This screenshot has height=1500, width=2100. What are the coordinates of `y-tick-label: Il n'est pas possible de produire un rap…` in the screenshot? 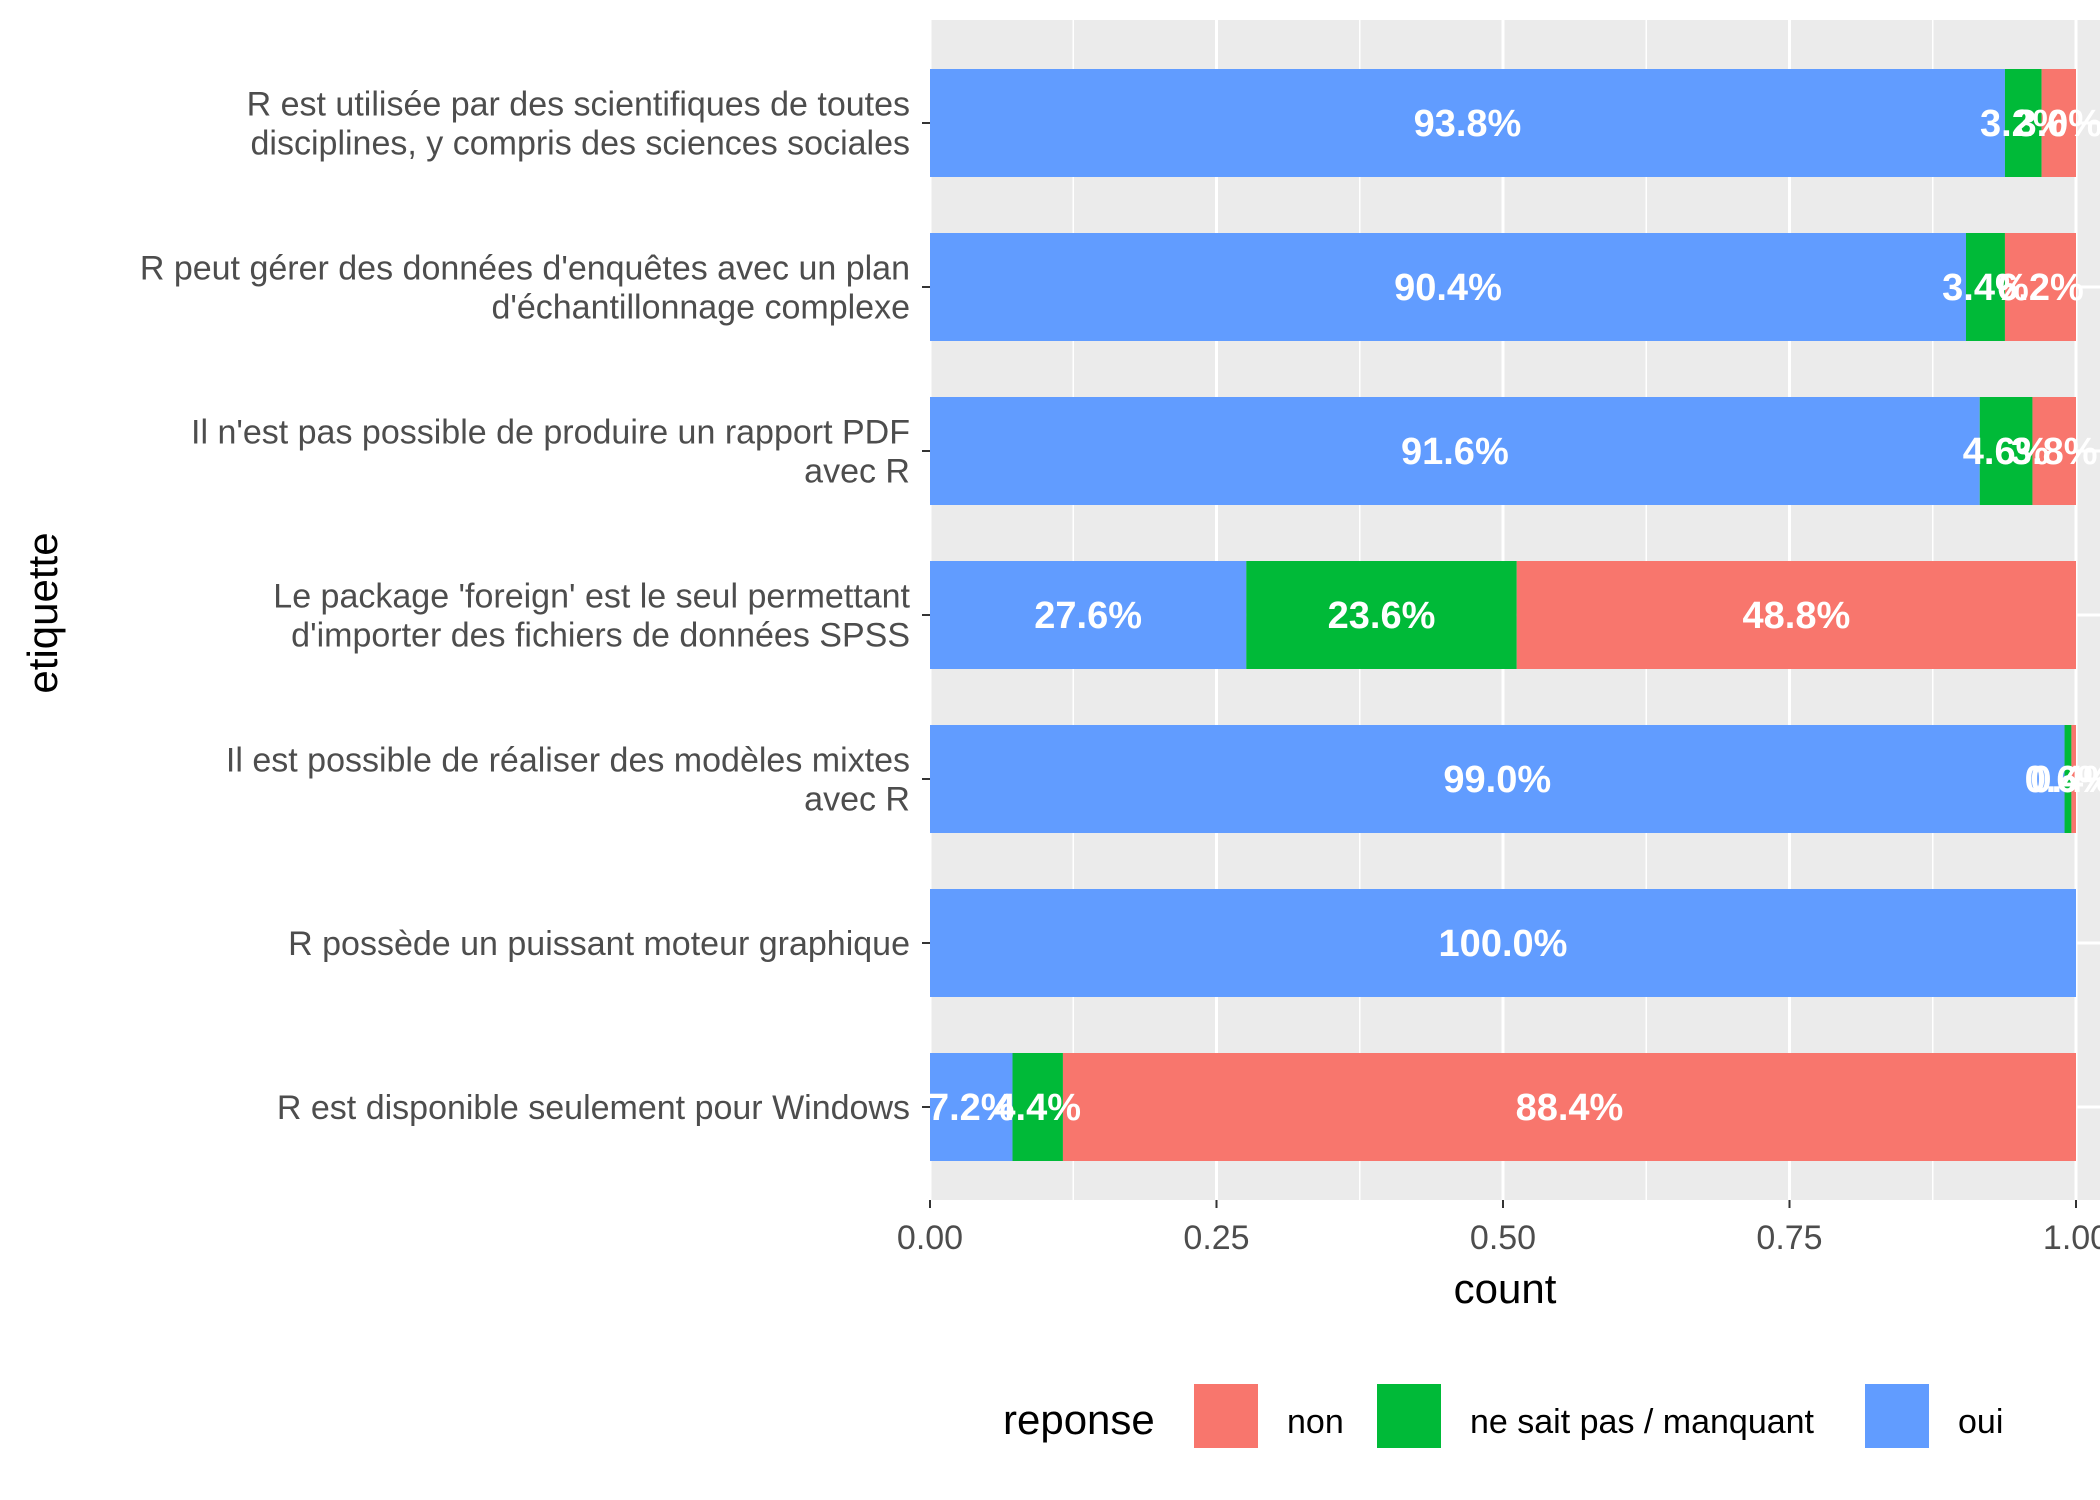 It's located at (550, 452).